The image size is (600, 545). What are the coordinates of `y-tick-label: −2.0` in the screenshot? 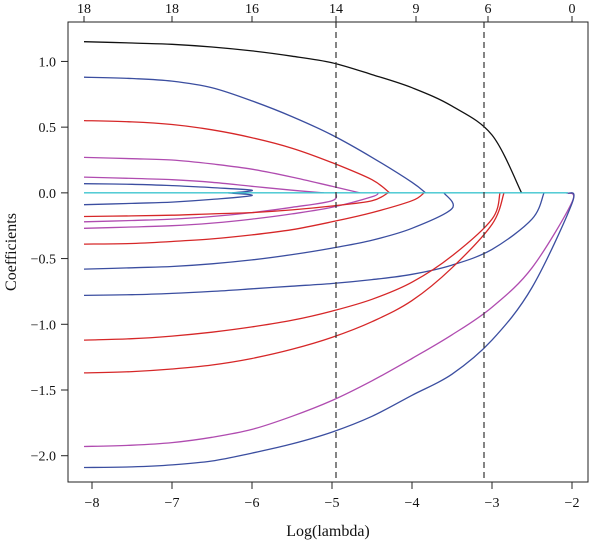 It's located at (43, 457).